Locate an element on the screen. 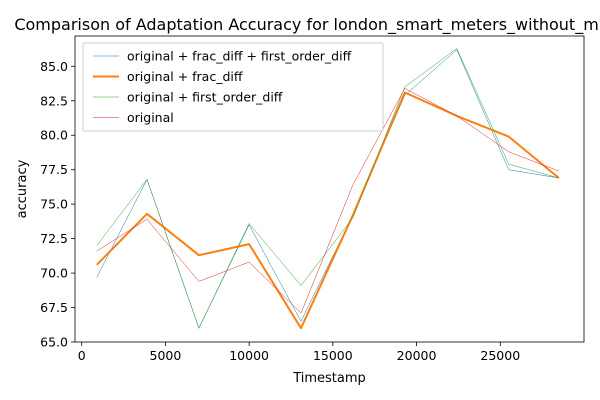 The image size is (600, 400). legend-box is located at coordinates (233, 87).